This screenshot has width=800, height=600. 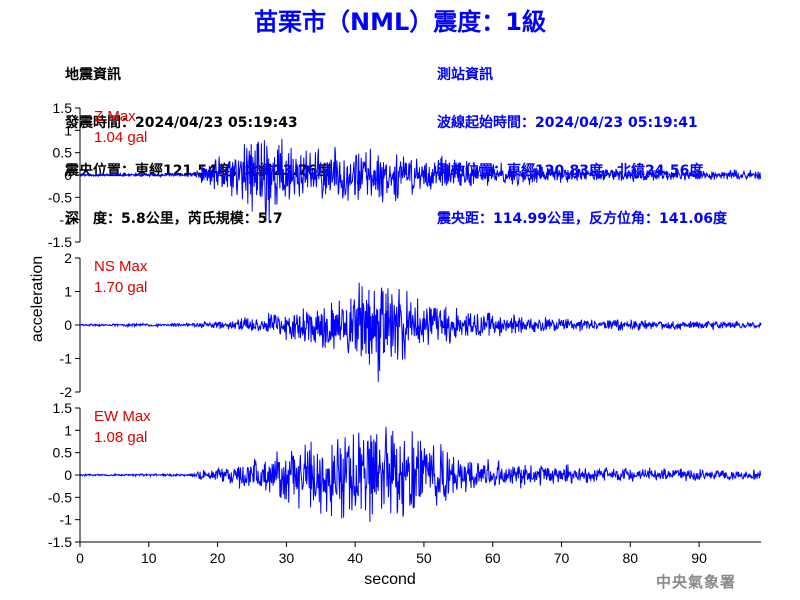 I want to click on waveform-trace-ns, so click(x=420, y=332).